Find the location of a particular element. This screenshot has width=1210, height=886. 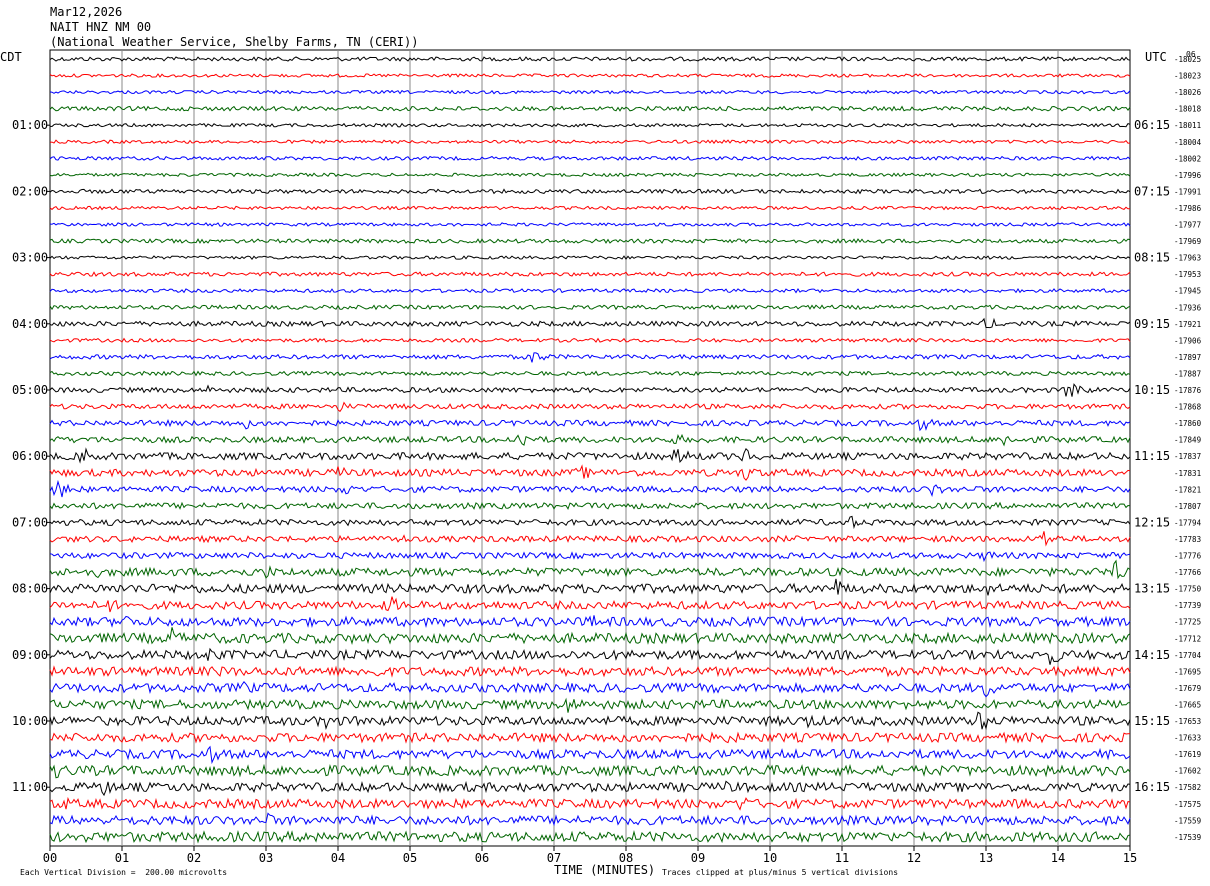

trace-offset-label: -18025 is located at coordinates (1187, 59).